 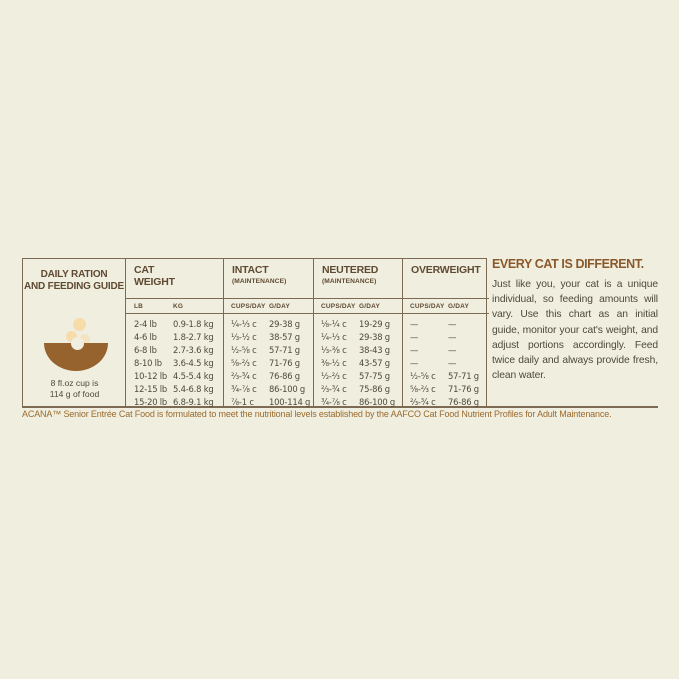 I want to click on col-title: NEUTERED, so click(x=350, y=270).